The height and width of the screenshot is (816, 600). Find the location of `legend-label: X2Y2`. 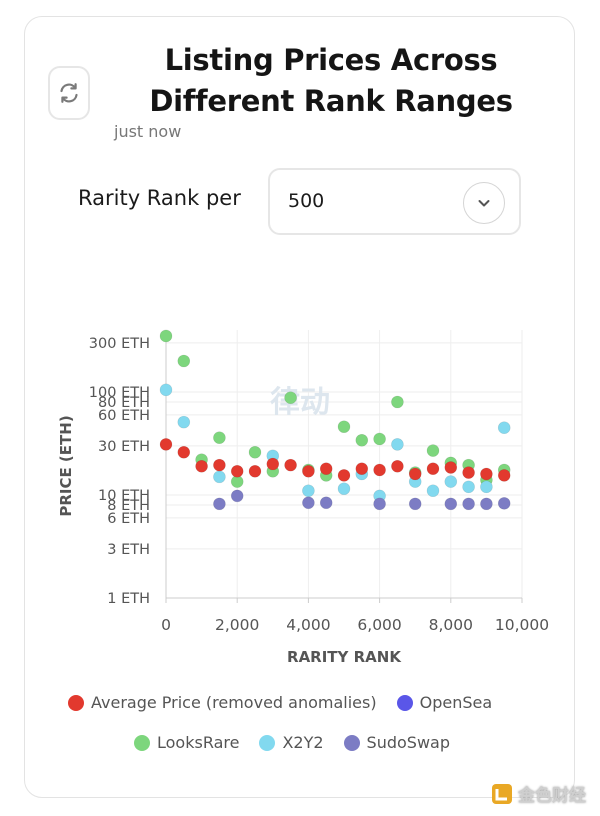

legend-label: X2Y2 is located at coordinates (303, 742).